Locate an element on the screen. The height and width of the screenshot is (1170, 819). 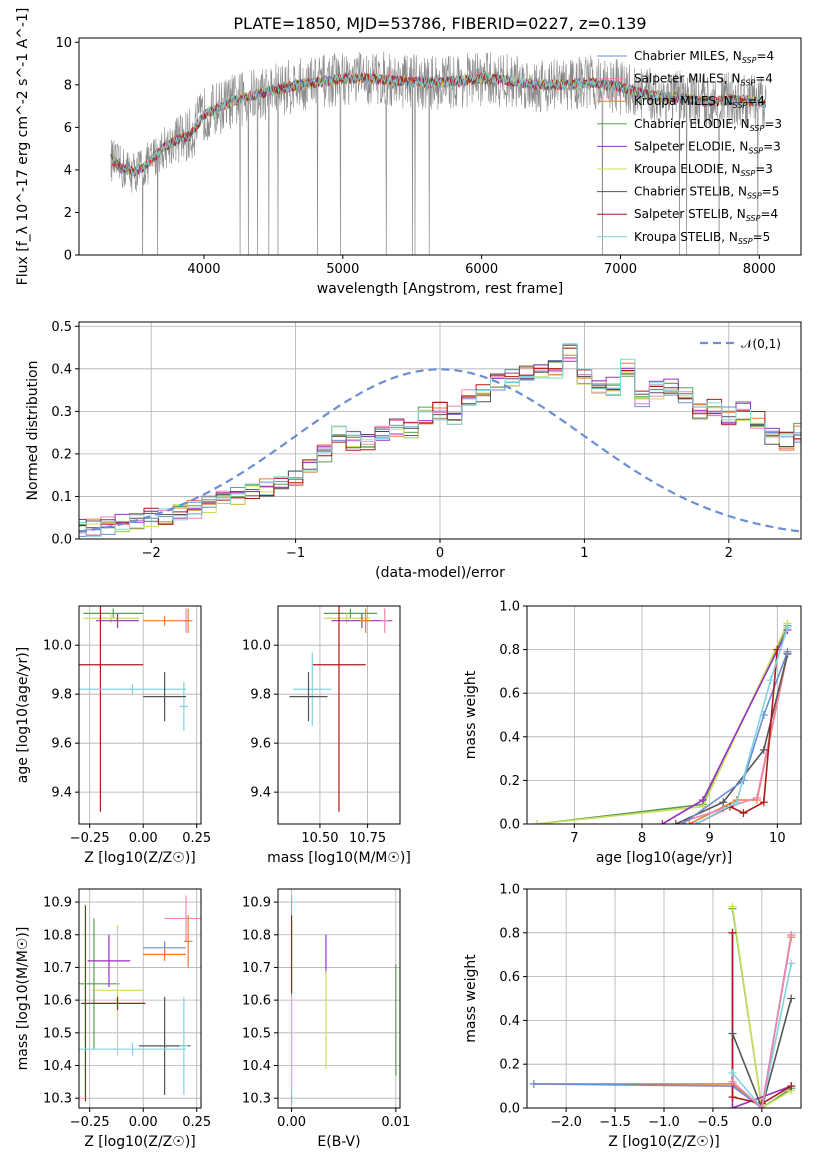
x-tick-label: −0.5 is located at coordinates (713, 1122).